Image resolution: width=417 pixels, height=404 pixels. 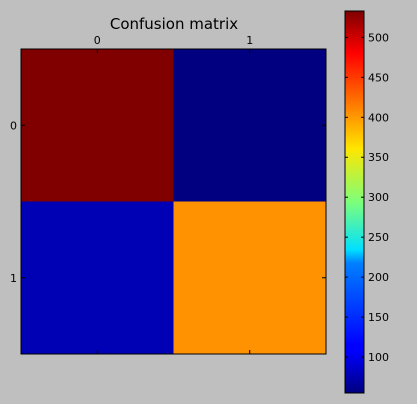 What do you see at coordinates (13, 125) in the screenshot?
I see `y-tick-label: 0` at bounding box center [13, 125].